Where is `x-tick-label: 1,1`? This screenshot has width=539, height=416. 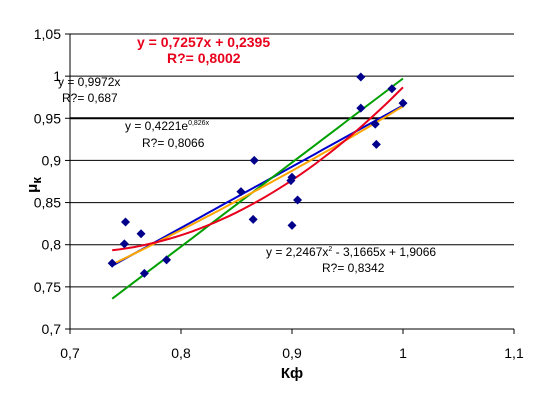 x-tick-label: 1,1 is located at coordinates (514, 353).